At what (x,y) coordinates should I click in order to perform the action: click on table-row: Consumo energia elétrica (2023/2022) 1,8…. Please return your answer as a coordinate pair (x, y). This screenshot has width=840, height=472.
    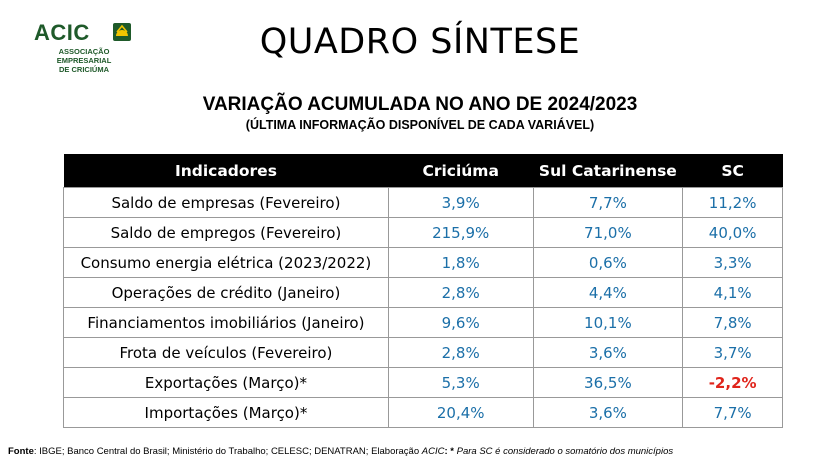
    Looking at the image, I should click on (423, 262).